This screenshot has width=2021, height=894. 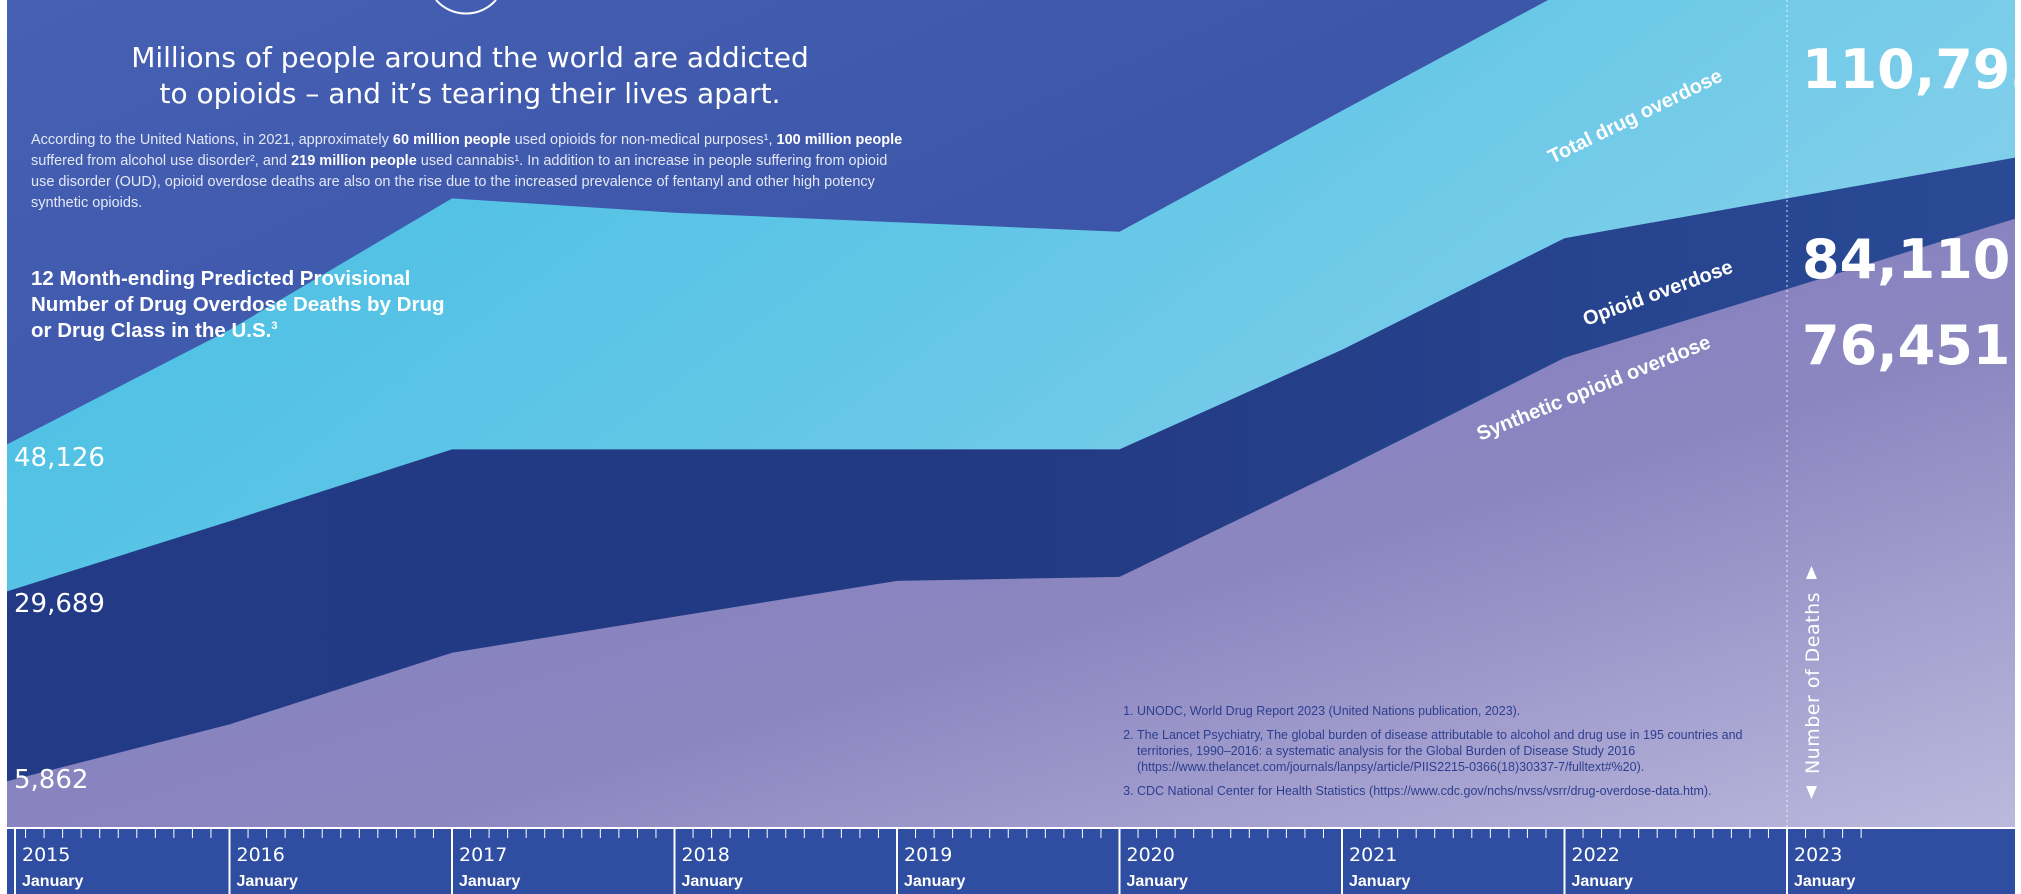 What do you see at coordinates (451, 140) in the screenshot?
I see `stat-opioid-users: 60 million people` at bounding box center [451, 140].